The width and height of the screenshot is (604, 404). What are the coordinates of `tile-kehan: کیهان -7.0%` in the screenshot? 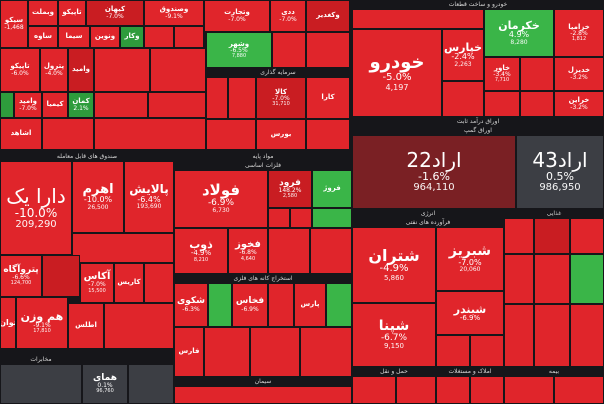 It's located at (115, 13).